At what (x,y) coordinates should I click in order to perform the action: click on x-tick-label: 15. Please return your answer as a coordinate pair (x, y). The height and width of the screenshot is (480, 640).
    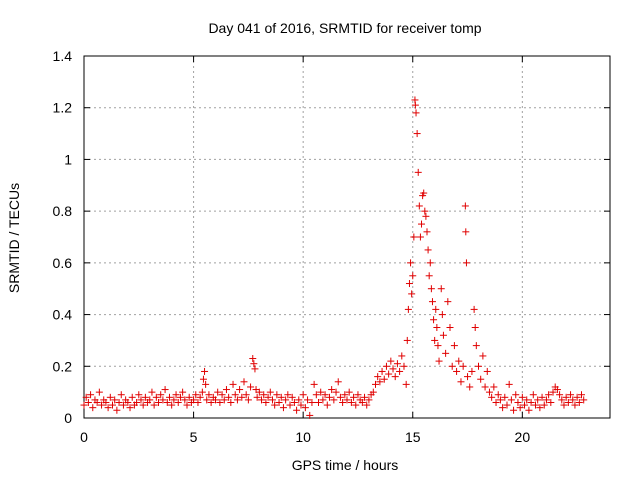
    Looking at the image, I should click on (413, 437).